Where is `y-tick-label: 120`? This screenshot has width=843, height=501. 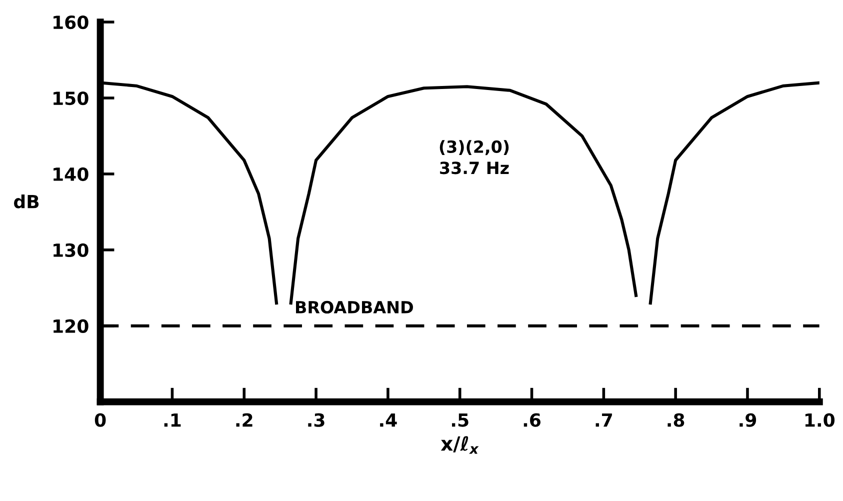
y-tick-label: 120 is located at coordinates (71, 326).